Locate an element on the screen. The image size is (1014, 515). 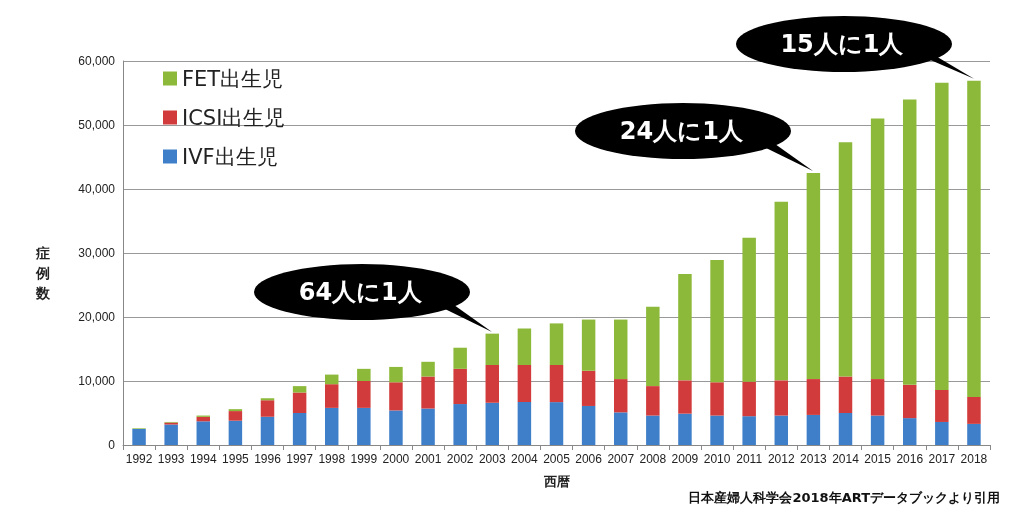
y-axis-title: 症例数 is located at coordinates (43, 273).